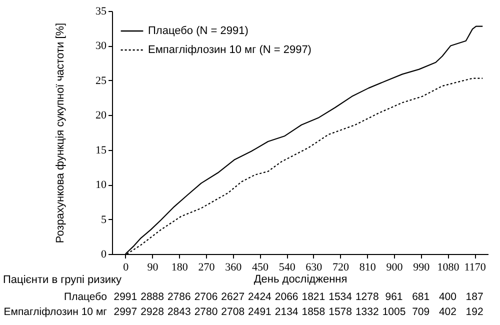 This screenshot has height=325, width=500. I want to click on text: 1534, so click(340, 297).